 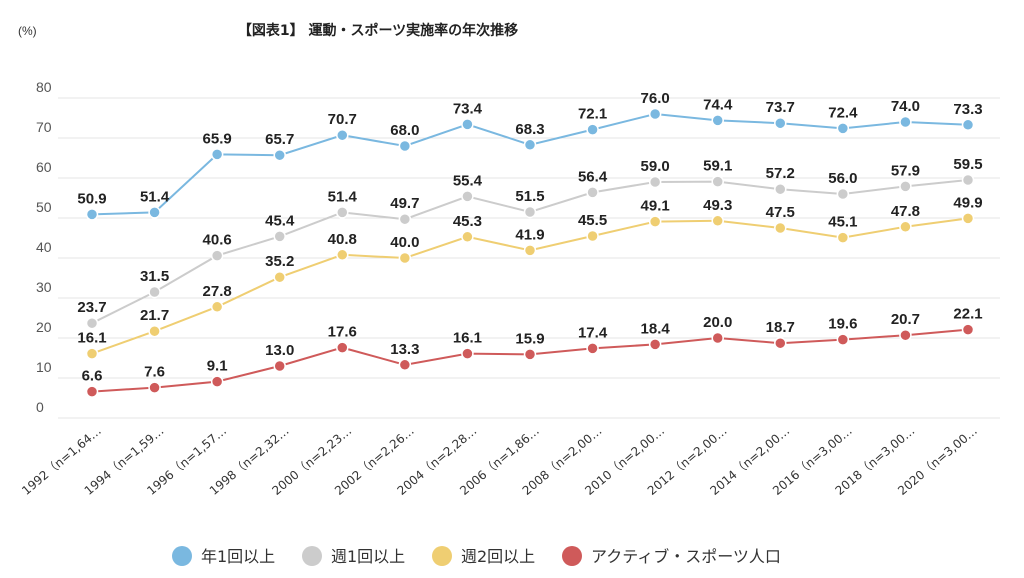 What do you see at coordinates (404, 242) in the screenshot?
I see `data-label: 40.0` at bounding box center [404, 242].